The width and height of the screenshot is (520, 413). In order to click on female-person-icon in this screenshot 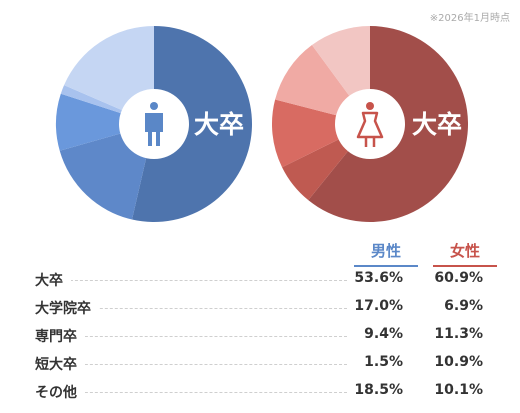, I will do `click(370, 124)`.